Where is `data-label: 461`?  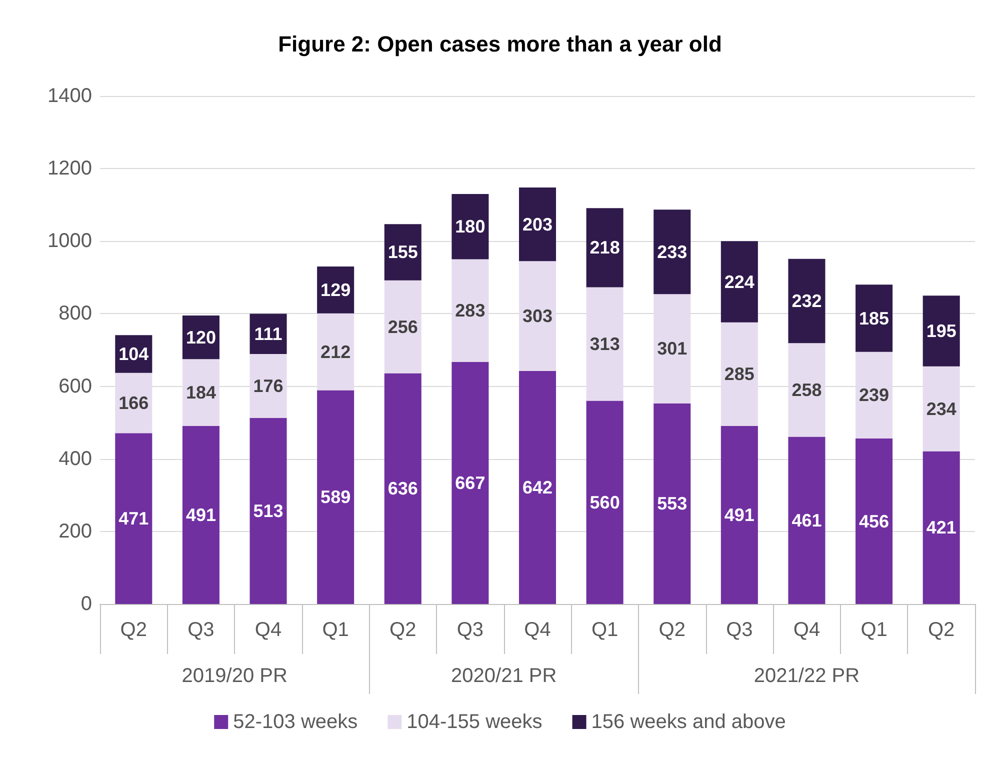
data-label: 461 is located at coordinates (807, 520).